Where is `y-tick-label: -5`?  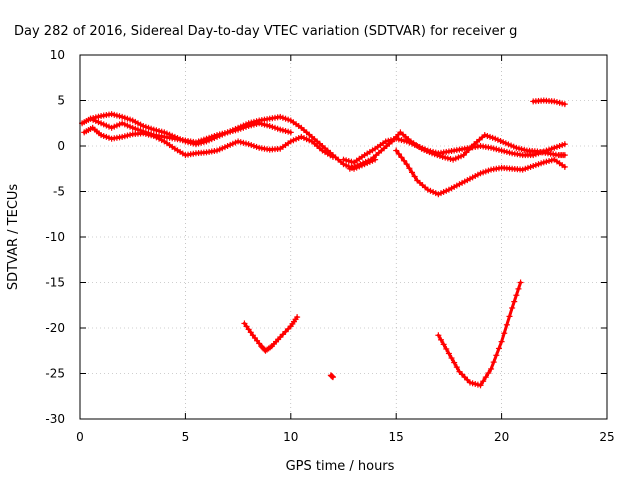
y-tick-label: -5 is located at coordinates (59, 192).